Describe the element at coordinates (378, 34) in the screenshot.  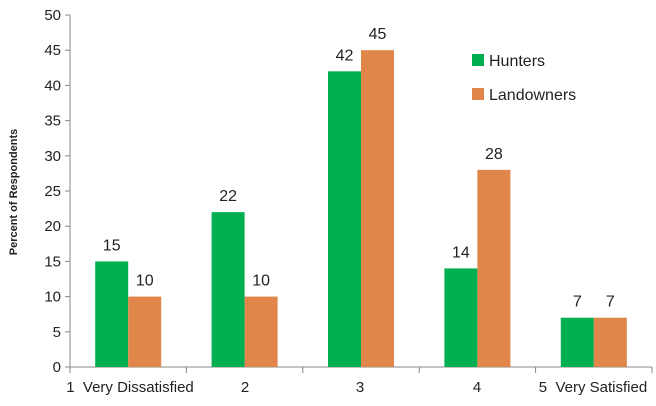
I see `data-label: 45` at that location.